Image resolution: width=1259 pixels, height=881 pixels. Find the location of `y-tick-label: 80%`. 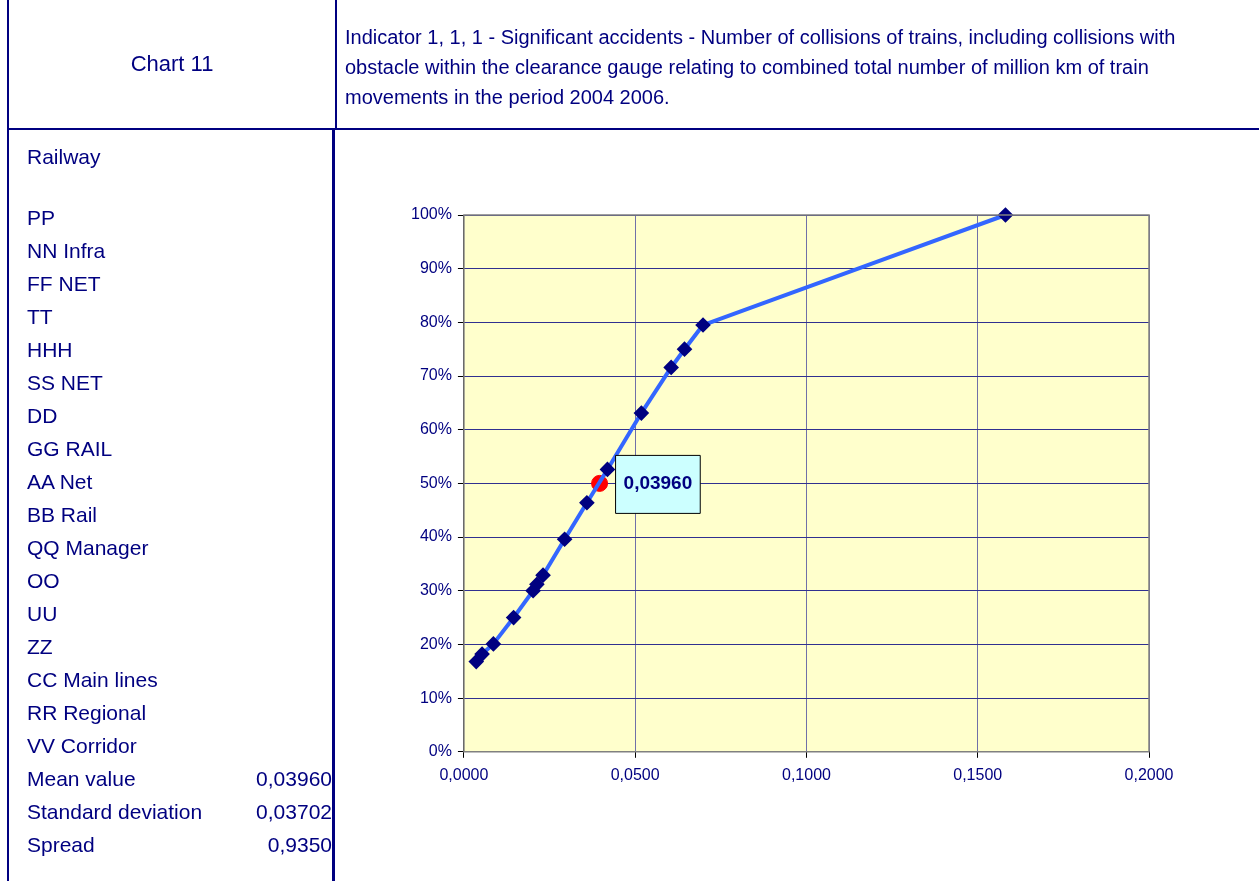

y-tick-label: 80% is located at coordinates (435, 321).